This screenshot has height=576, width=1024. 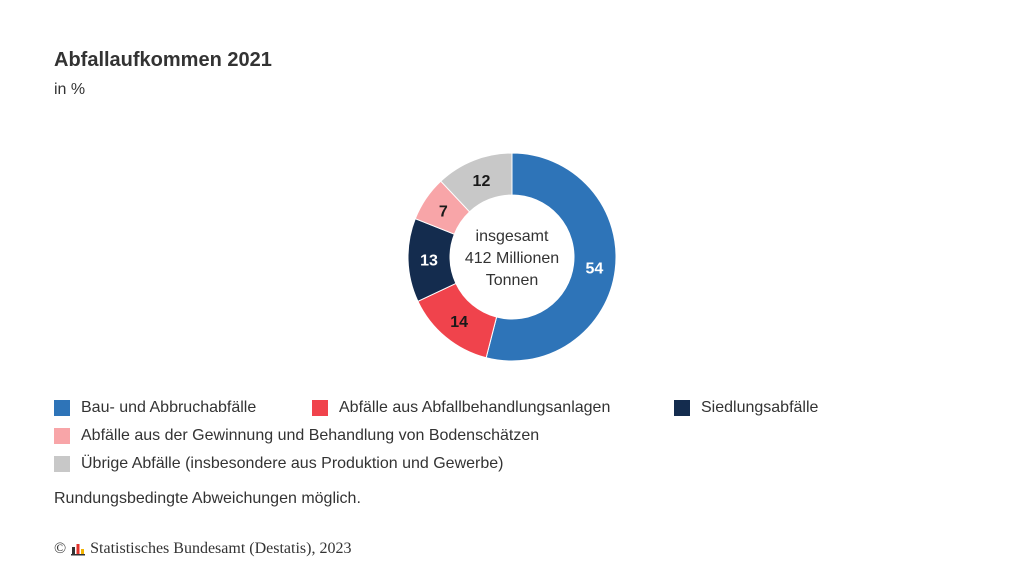 What do you see at coordinates (78, 550) in the screenshot?
I see `destatis-logo-icon` at bounding box center [78, 550].